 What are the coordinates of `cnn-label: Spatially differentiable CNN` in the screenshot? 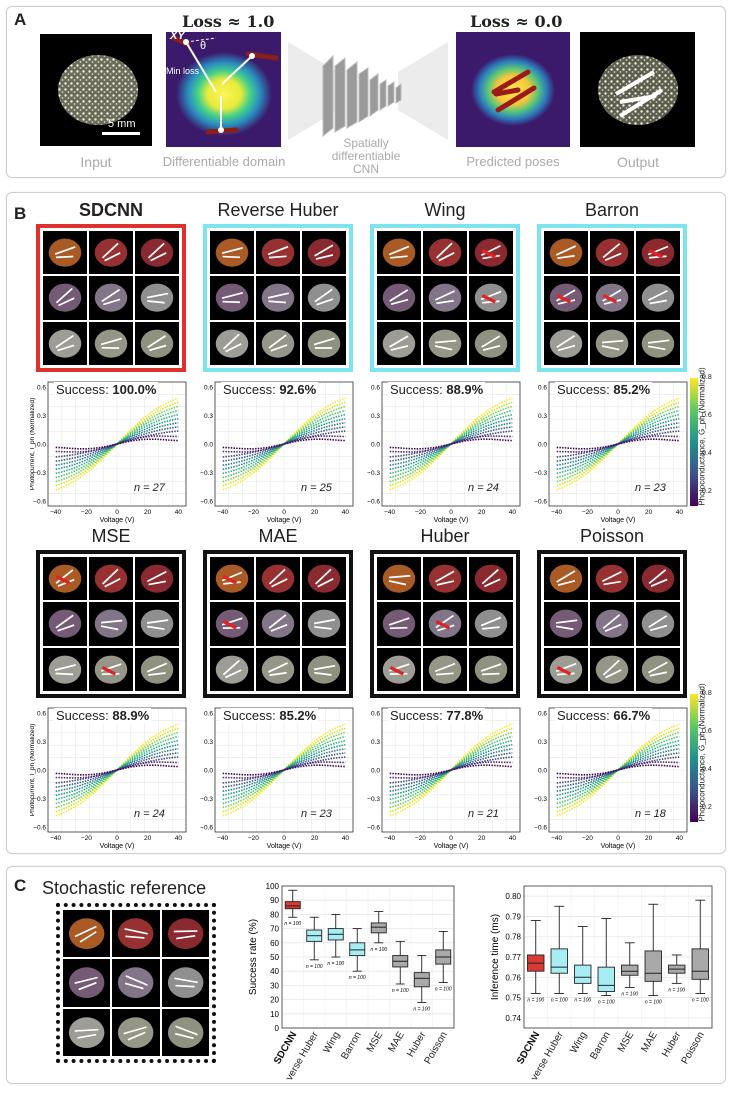 It's located at (366, 156).